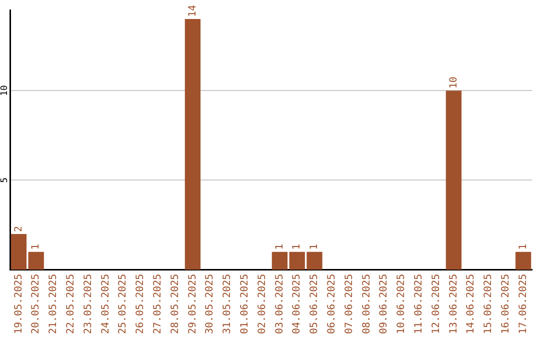  What do you see at coordinates (36, 304) in the screenshot?
I see `x-tick-label: 20.05.2025` at bounding box center [36, 304].